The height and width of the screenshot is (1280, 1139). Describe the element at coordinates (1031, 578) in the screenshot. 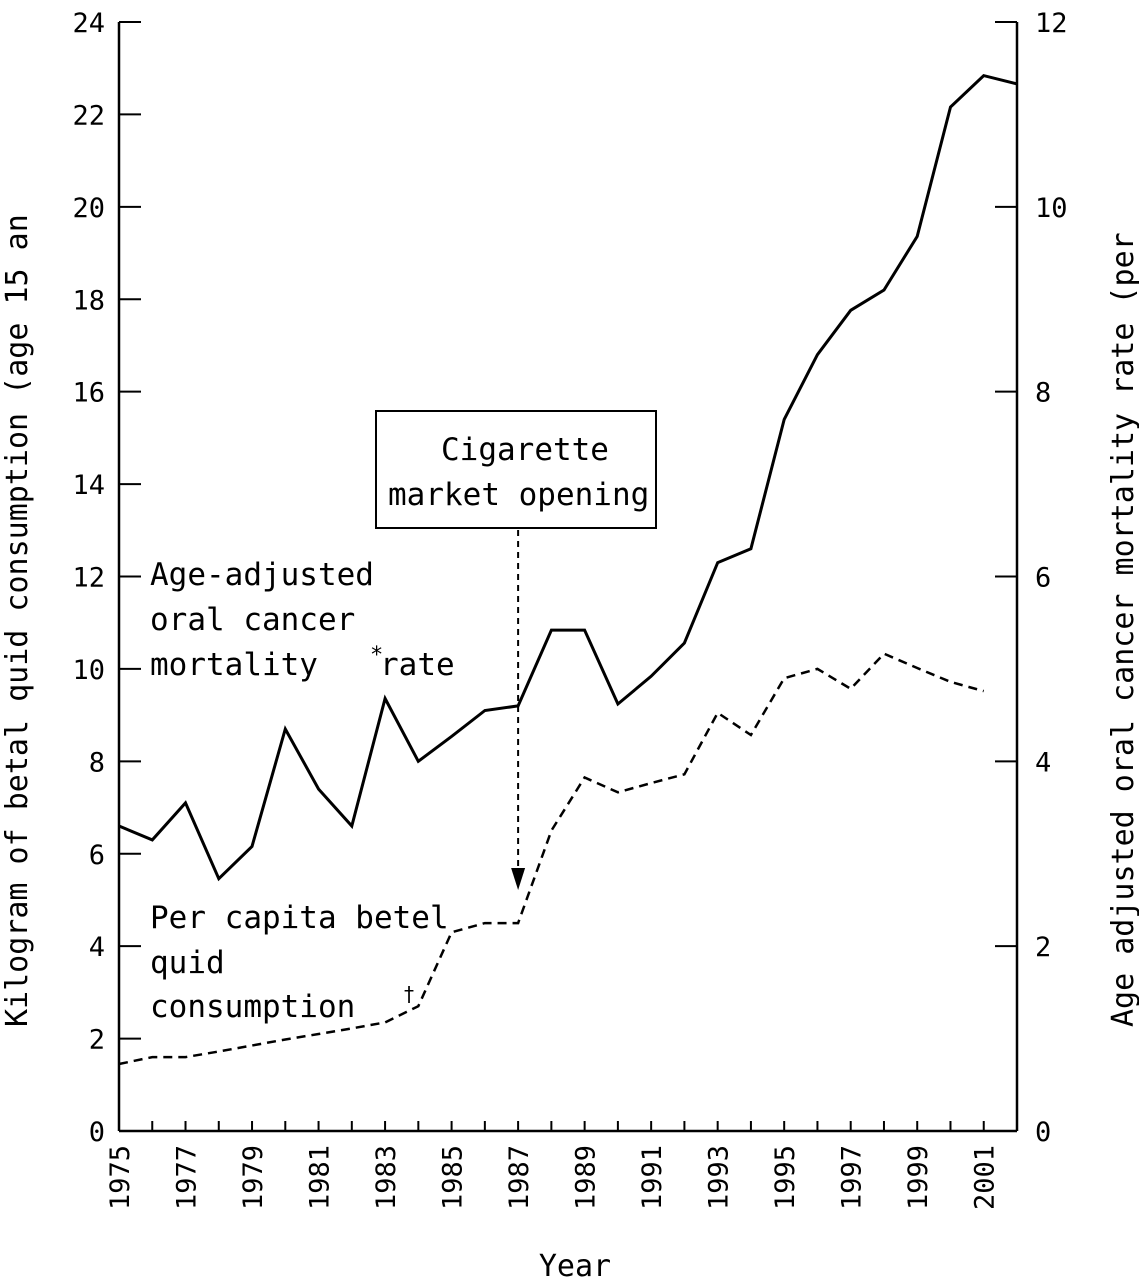

I see `right-axis-ticks: 0 2 4 6 8 10 12` at that location.